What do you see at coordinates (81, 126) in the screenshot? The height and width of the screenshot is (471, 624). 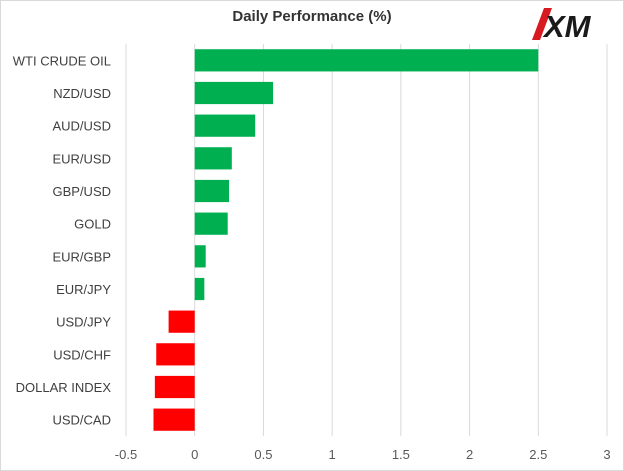 I see `category-label: AUD/USD` at bounding box center [81, 126].